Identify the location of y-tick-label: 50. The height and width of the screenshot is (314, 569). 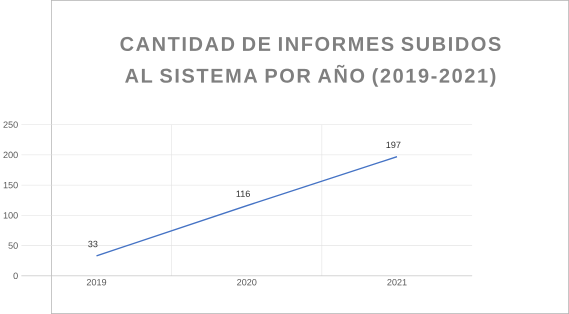
(13, 245).